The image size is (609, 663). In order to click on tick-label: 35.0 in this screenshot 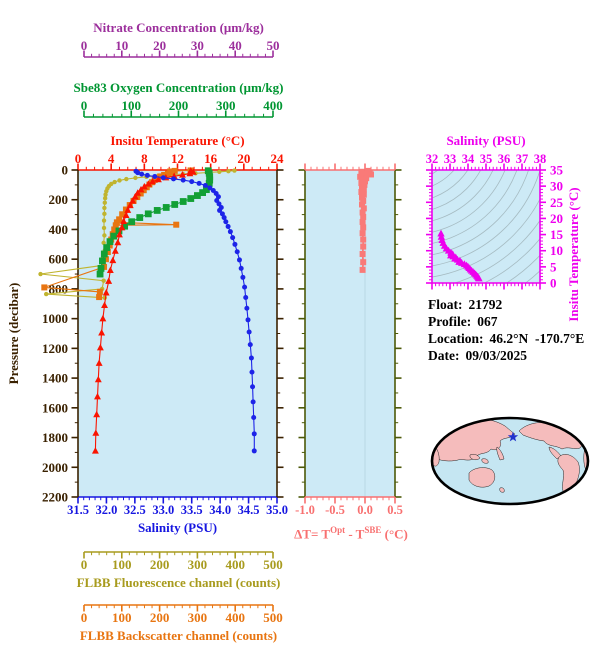, I will do `click(277, 510)`.